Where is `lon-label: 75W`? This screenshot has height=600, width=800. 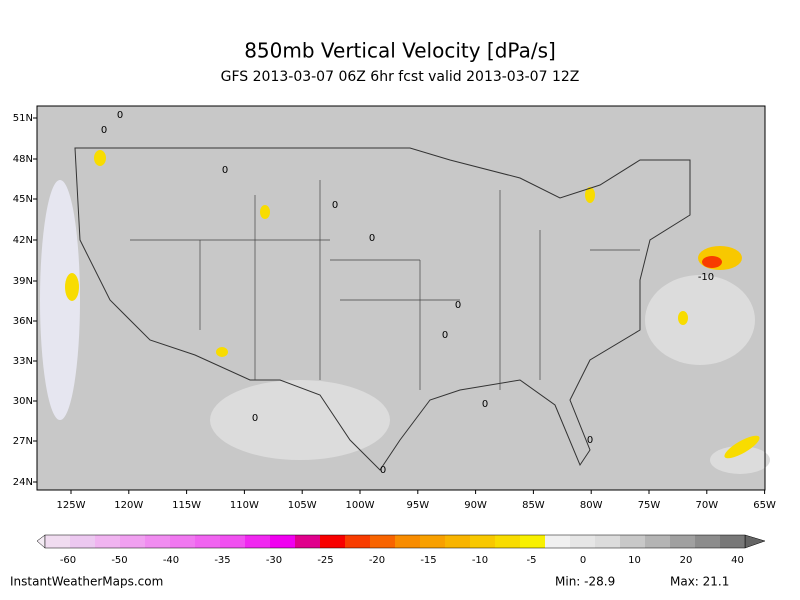
lon-label: 75W is located at coordinates (649, 505).